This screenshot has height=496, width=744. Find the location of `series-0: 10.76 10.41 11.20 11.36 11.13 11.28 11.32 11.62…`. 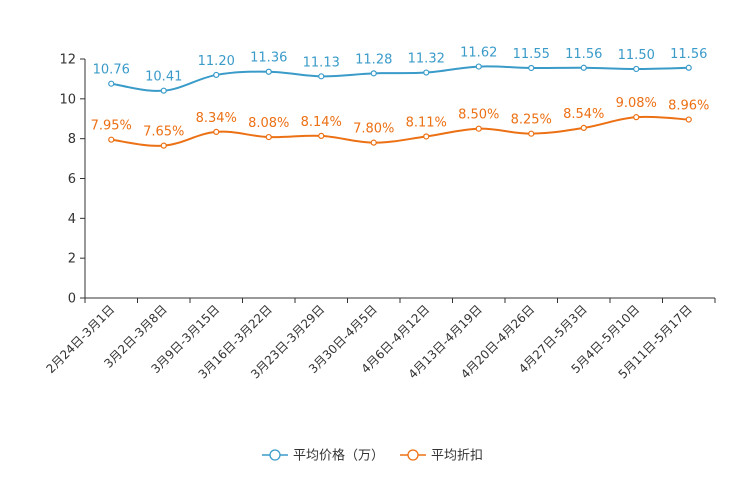

series-0: 10.76 10.41 11.20 11.36 11.13 11.28 11.32 11.62… is located at coordinates (400, 70).